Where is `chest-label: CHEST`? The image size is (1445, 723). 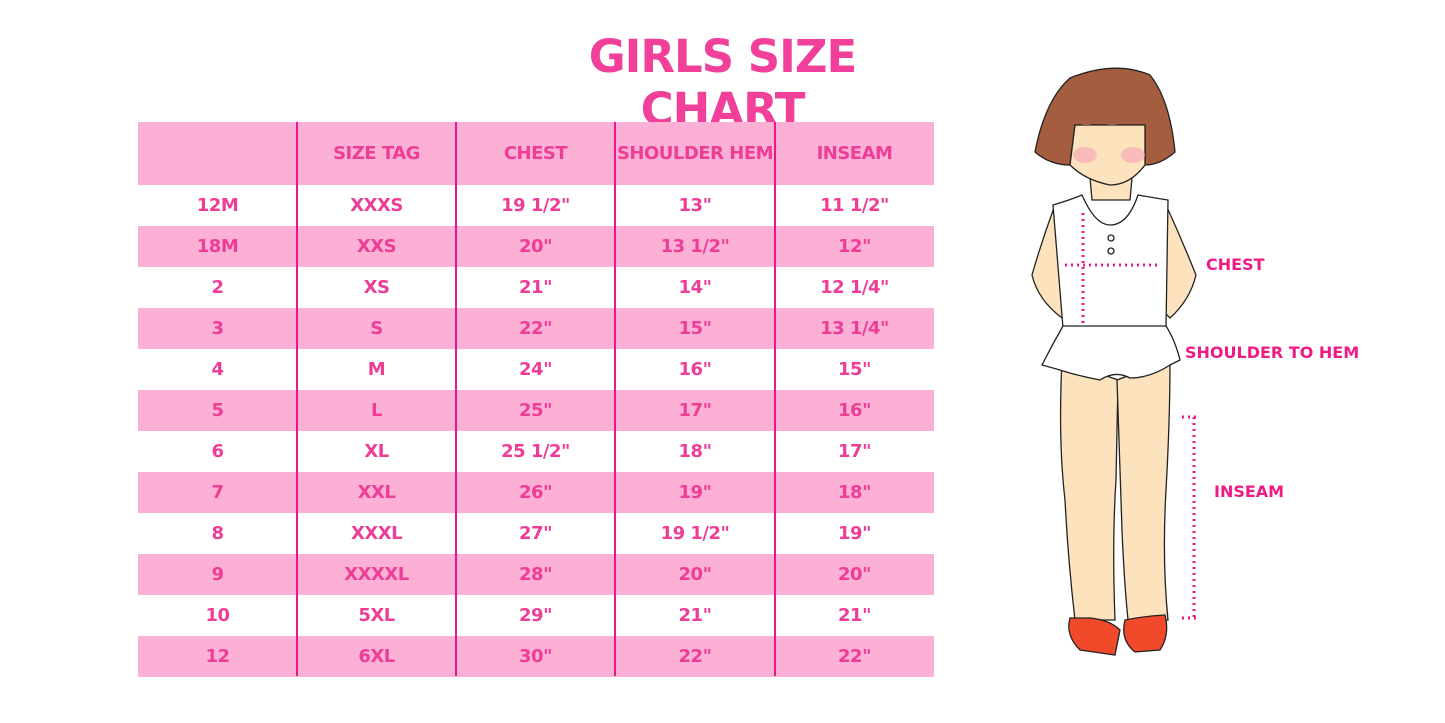 chest-label: CHEST is located at coordinates (1235, 264).